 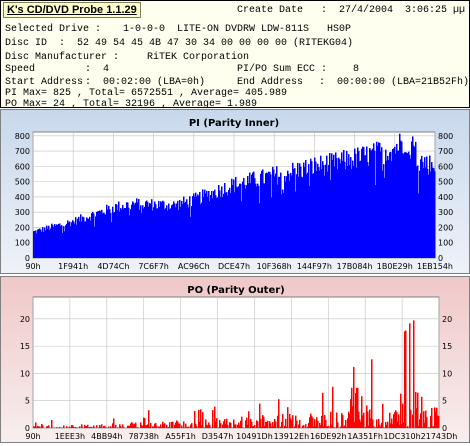 I want to click on y-tick-label-left: 15, so click(x=25, y=346).